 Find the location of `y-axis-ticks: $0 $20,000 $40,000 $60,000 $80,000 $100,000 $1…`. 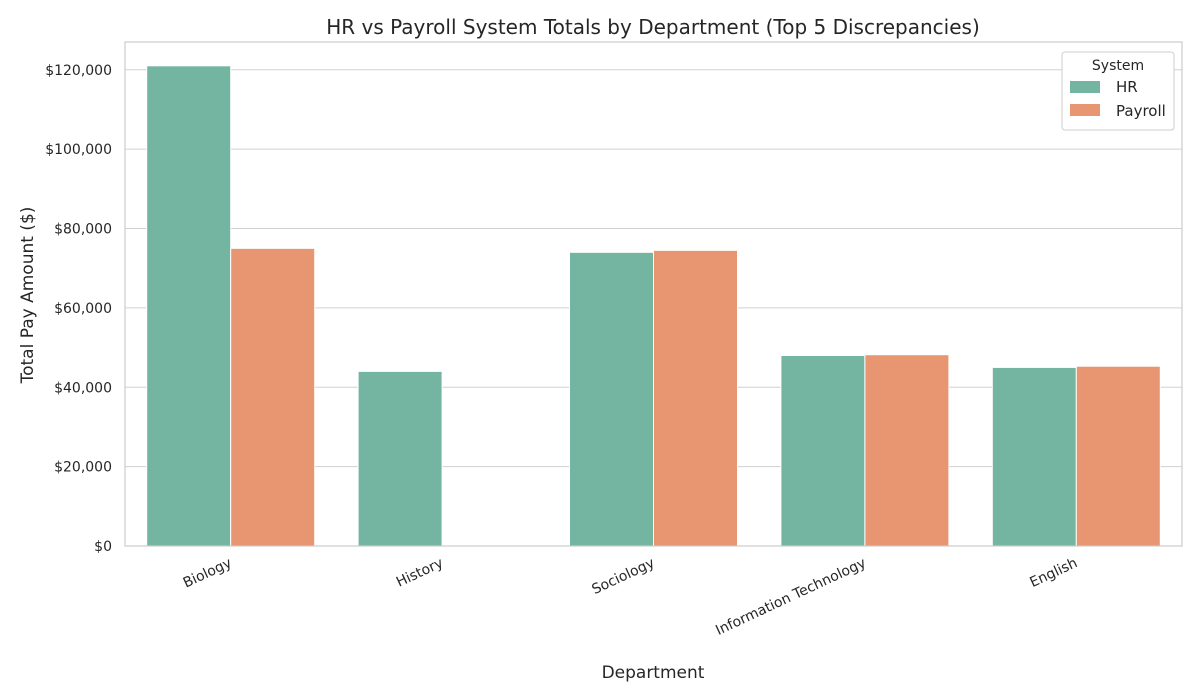

y-axis-ticks: $0 $20,000 $40,000 $60,000 $80,000 $100,000 $1… is located at coordinates (78, 309).